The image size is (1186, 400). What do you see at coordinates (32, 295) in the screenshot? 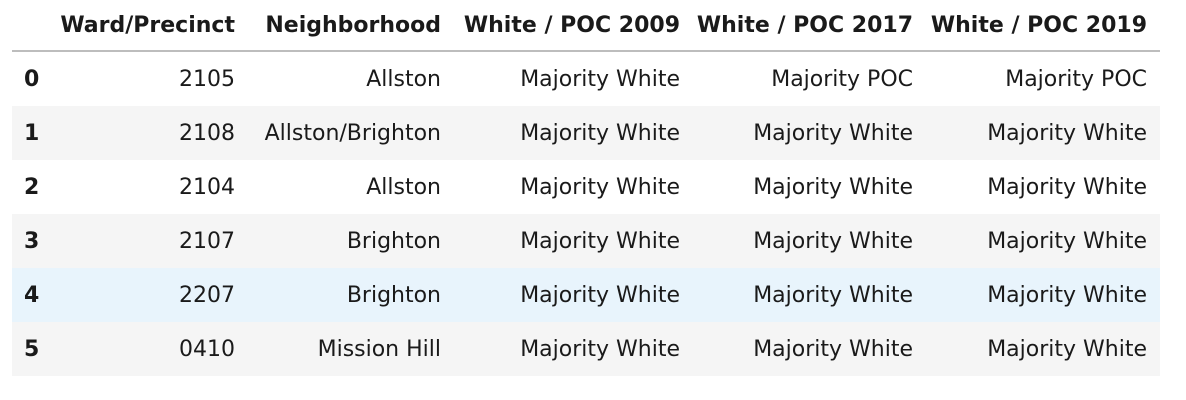
I see `row-index: 4` at bounding box center [32, 295].